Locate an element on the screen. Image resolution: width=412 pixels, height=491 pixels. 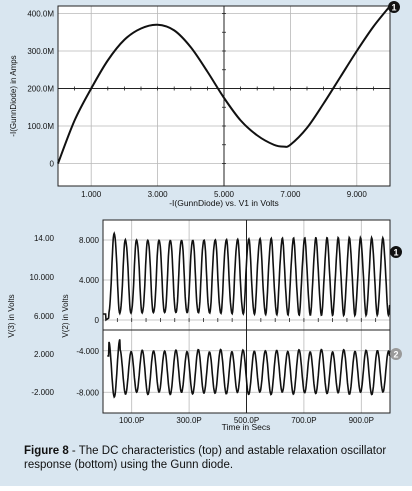
bottom-x-axis-label: Time in Secs is located at coordinates (246, 427).